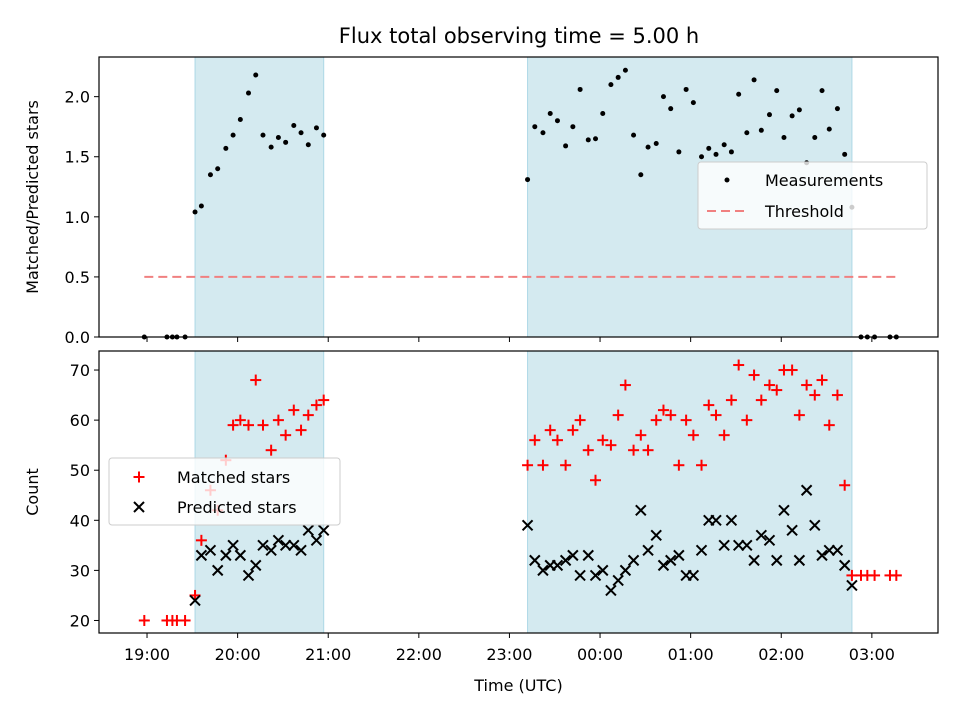 The image size is (960, 720). I want to click on y-tick-label: 2.0, so click(77, 97).